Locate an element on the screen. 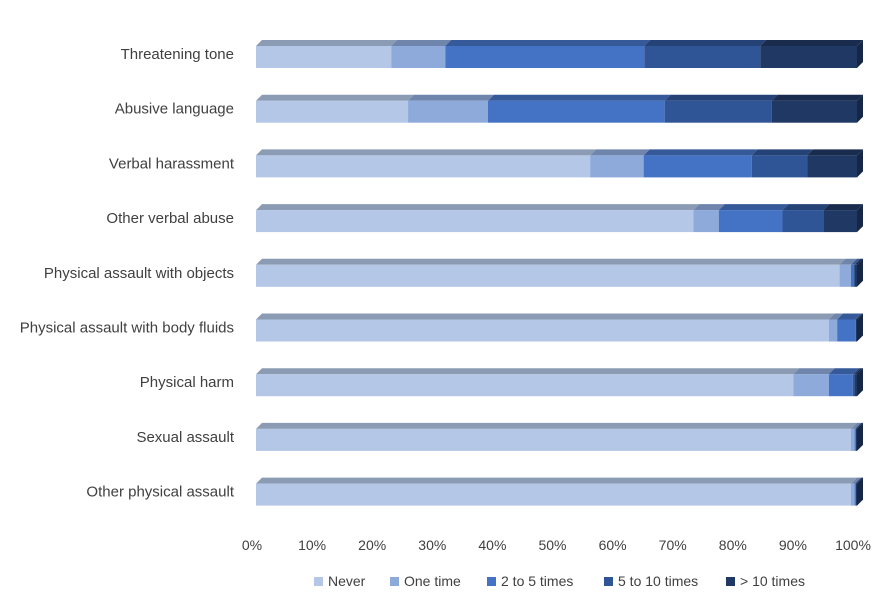 Image resolution: width=883 pixels, height=610 pixels. bar-segment-physical-assault-with-objects-5-to-10-times is located at coordinates (854, 275).